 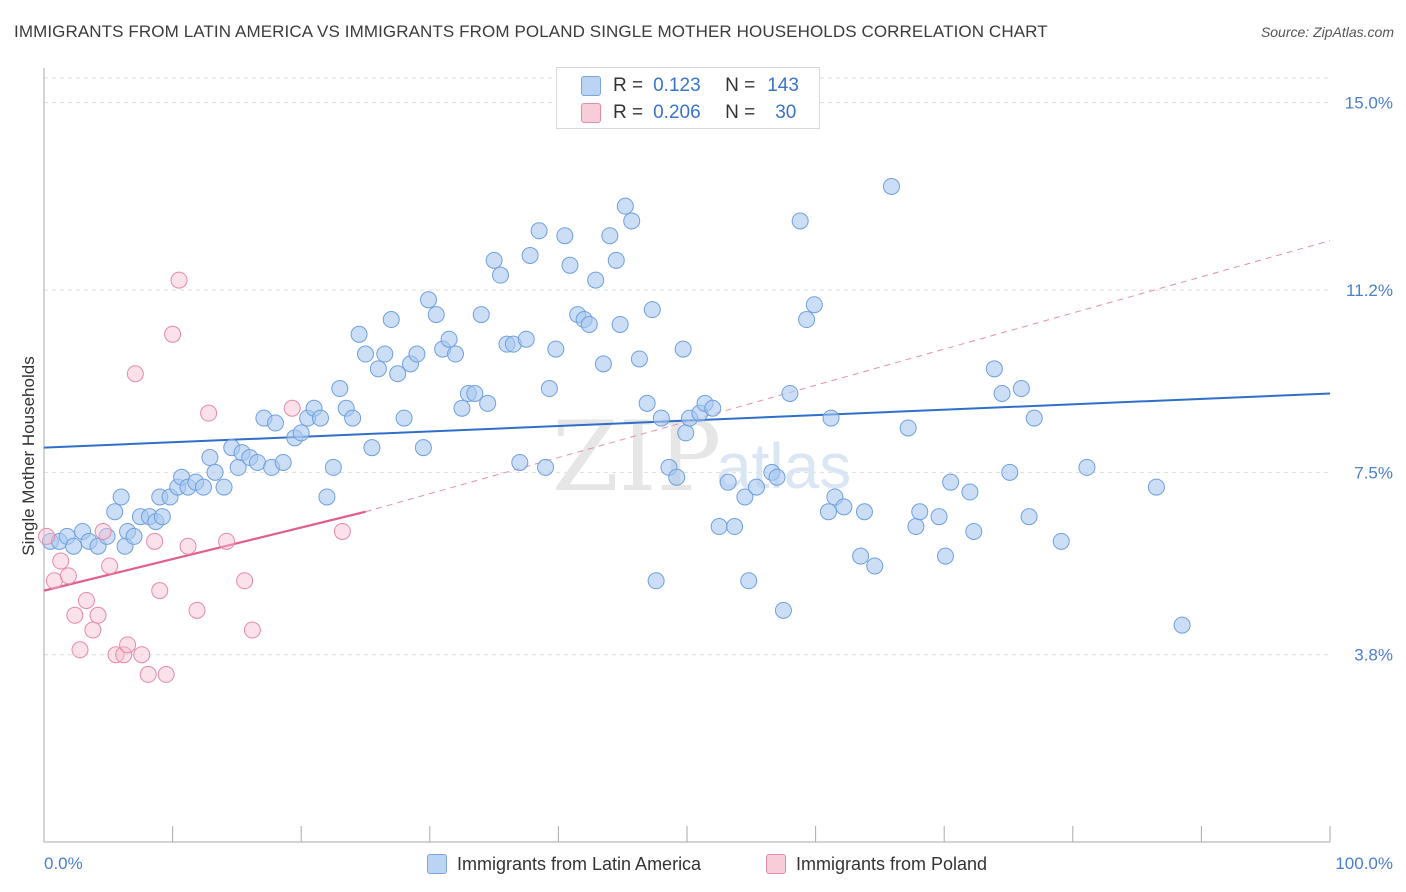 I want to click on watermark-atlas: atlas, so click(x=783, y=466).